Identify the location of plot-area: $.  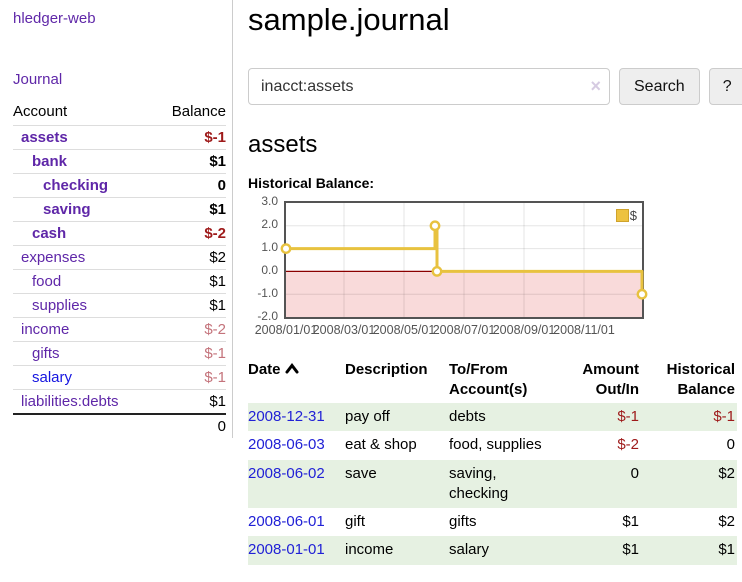
(464, 260).